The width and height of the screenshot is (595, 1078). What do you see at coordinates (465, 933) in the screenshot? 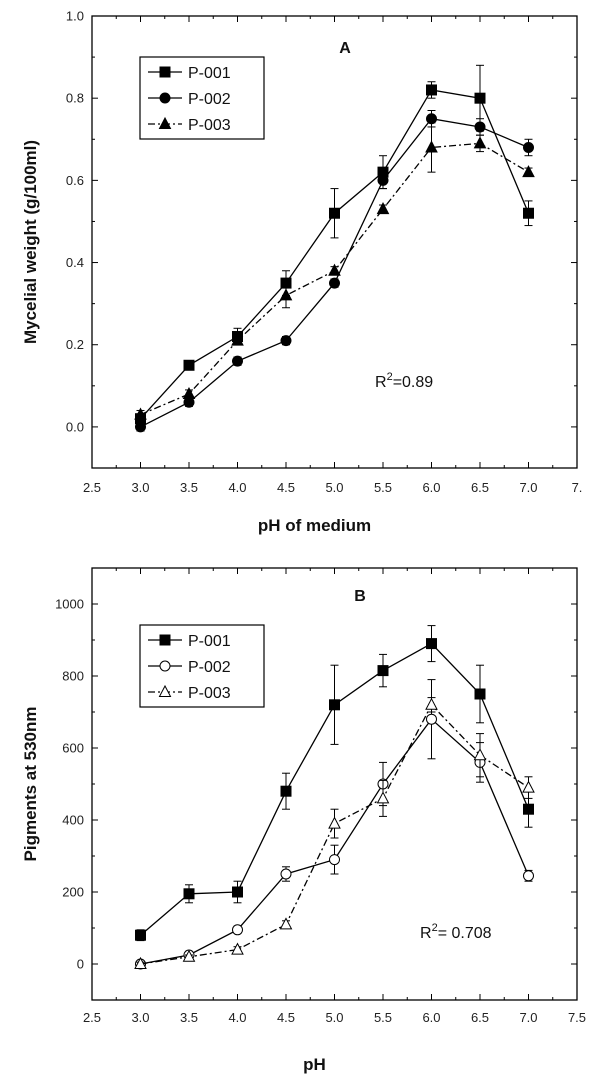
I see `annotation-value: = 0.708` at bounding box center [465, 933].